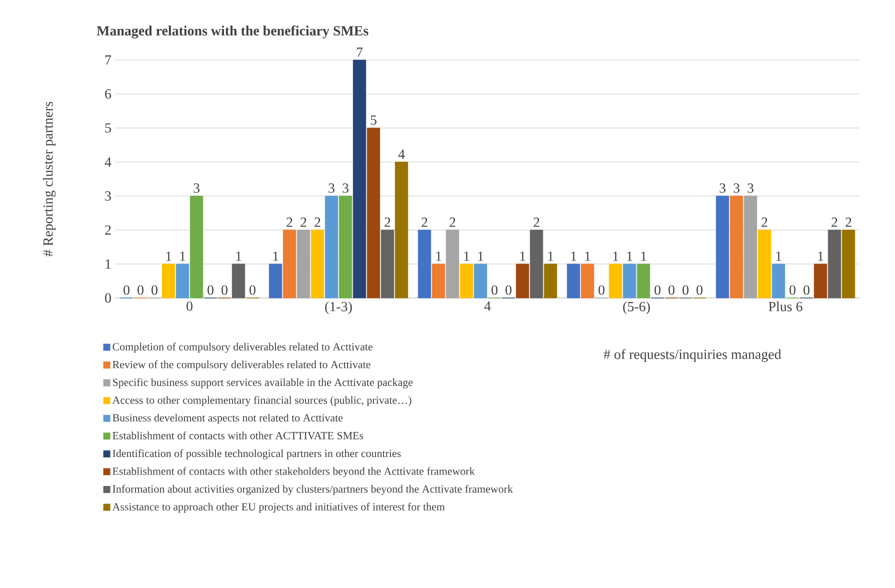  Describe the element at coordinates (241, 365) in the screenshot. I see `legend-label: Review of the compulsory deliverables related to Acttivate` at that location.